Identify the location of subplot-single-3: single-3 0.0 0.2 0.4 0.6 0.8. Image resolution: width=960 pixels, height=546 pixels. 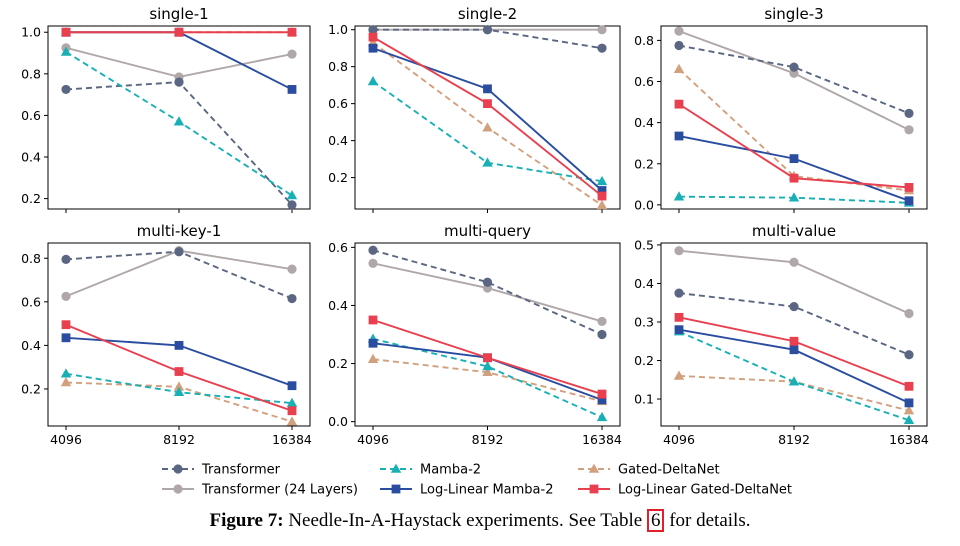
(781, 109).